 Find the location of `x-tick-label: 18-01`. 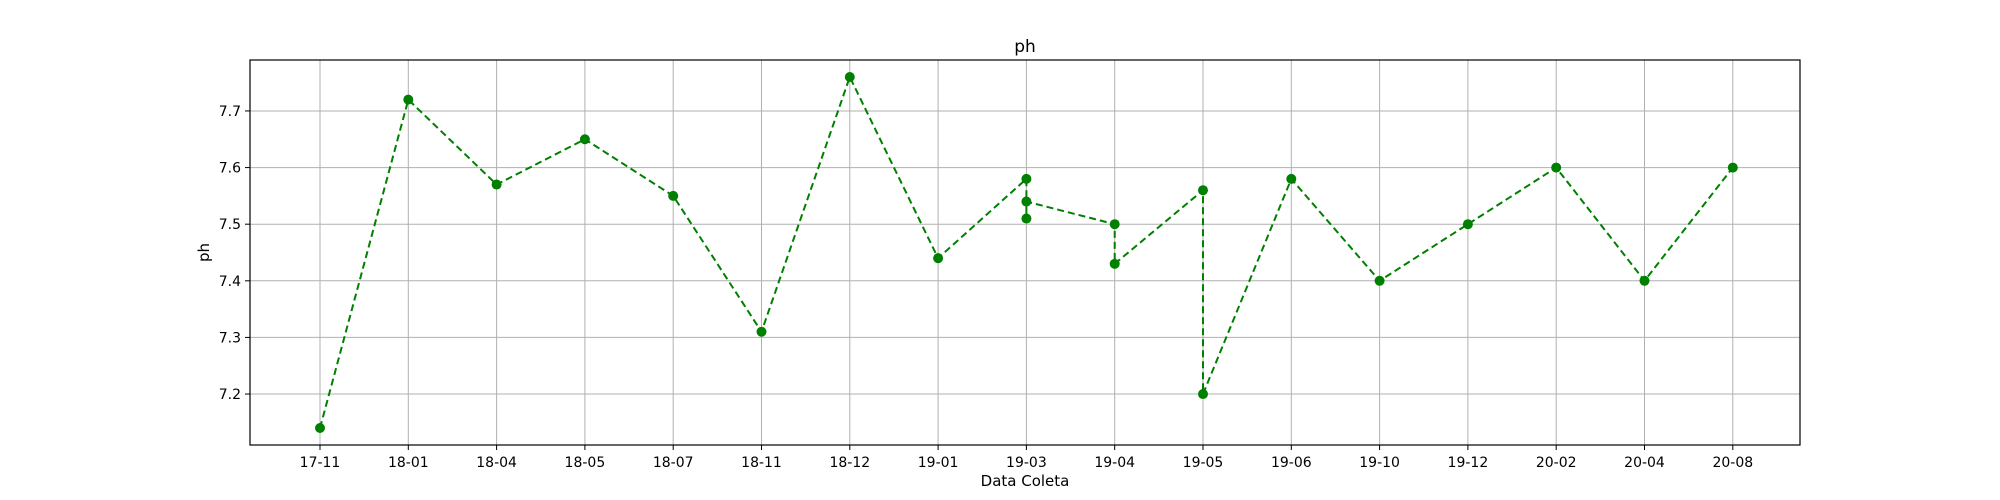

x-tick-label: 18-01 is located at coordinates (408, 463).